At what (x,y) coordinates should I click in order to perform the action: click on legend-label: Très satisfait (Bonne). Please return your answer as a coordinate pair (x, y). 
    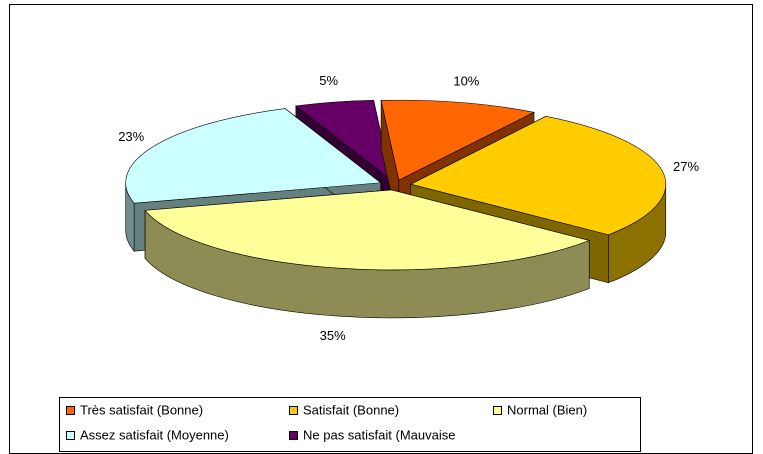
    Looking at the image, I should click on (141, 409).